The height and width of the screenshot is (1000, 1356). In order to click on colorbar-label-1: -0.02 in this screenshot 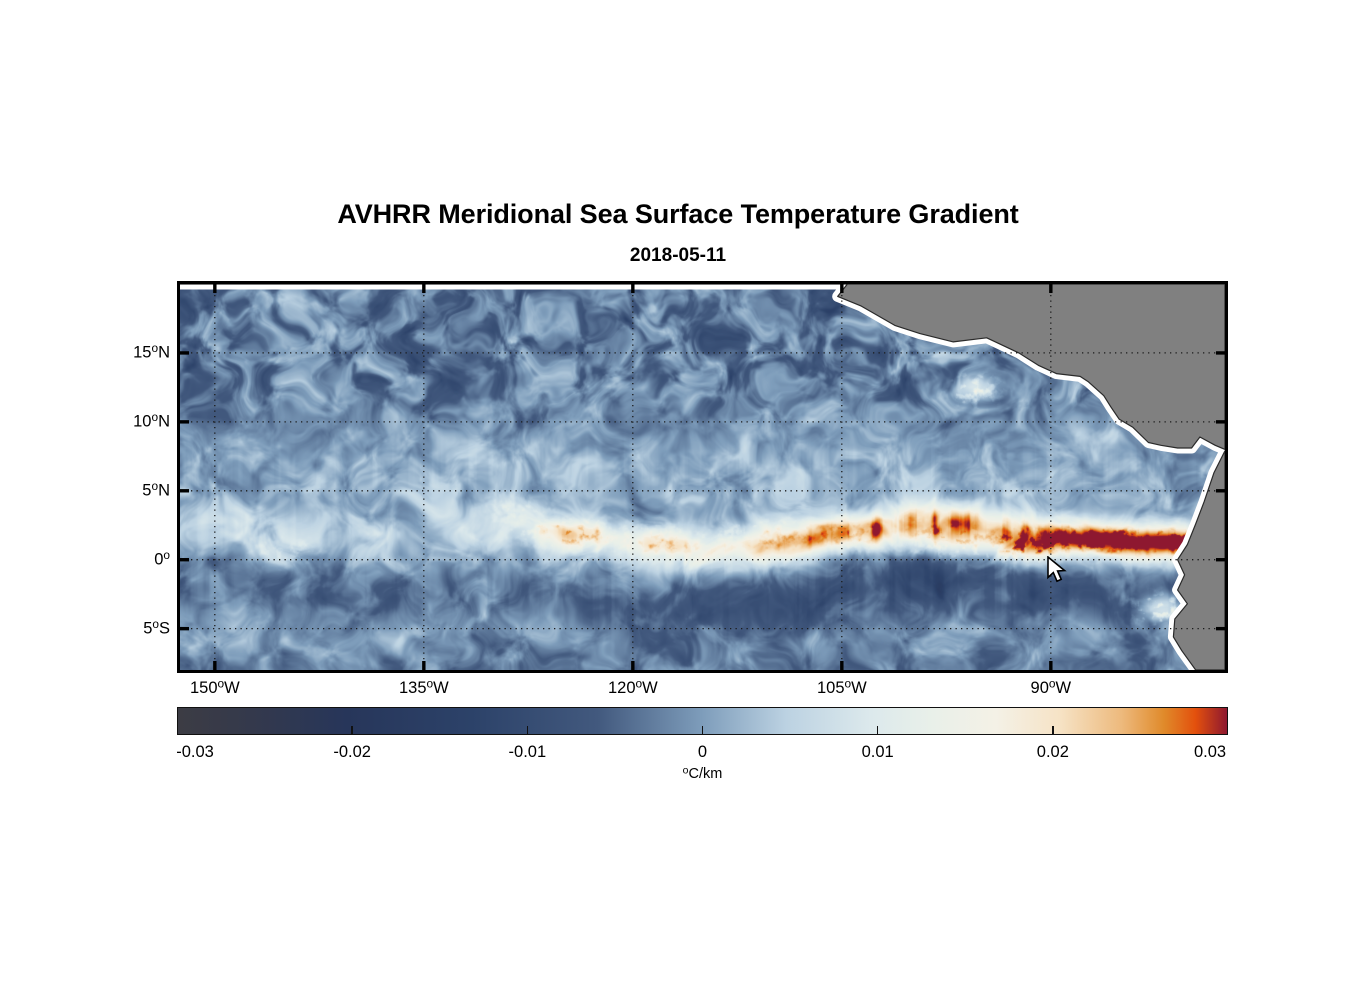, I will do `click(352, 752)`.